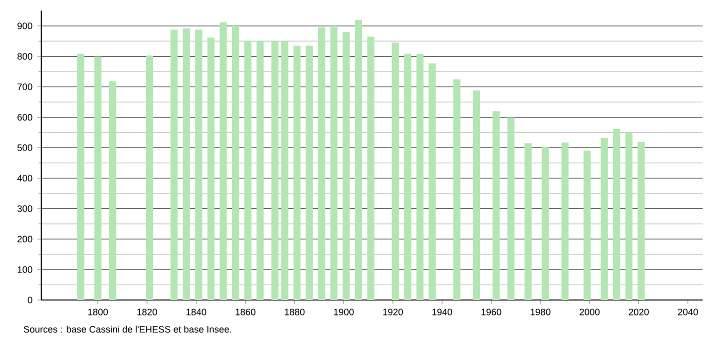 This screenshot has width=710, height=340. What do you see at coordinates (25, 117) in the screenshot?
I see `y-tick-label: 600` at bounding box center [25, 117].